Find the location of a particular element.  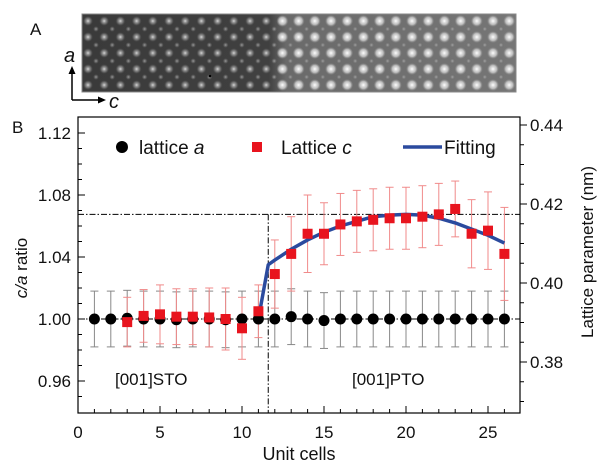

axis-arrows: a c is located at coordinates (91, 79).